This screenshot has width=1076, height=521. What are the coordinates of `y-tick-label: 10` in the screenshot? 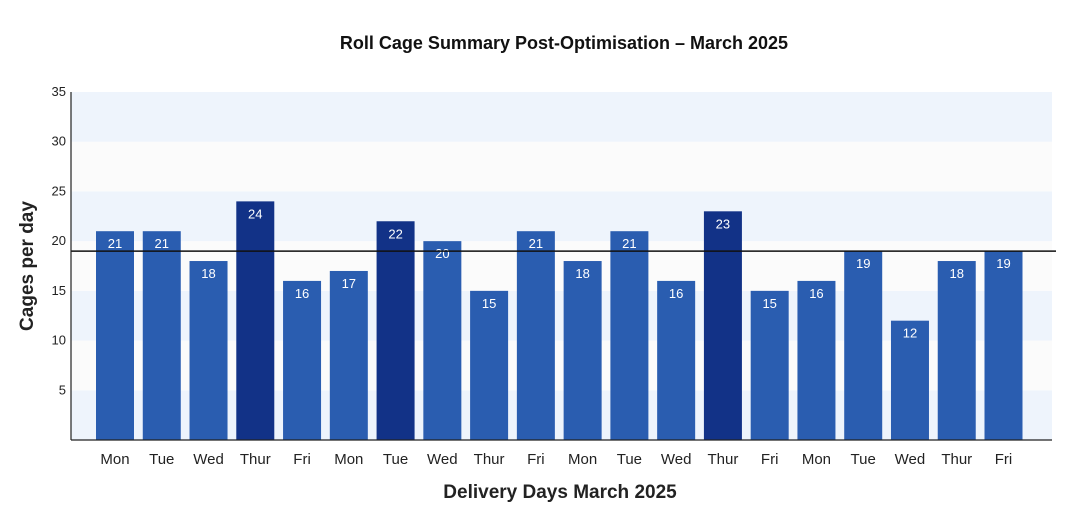 It's located at (59, 340).